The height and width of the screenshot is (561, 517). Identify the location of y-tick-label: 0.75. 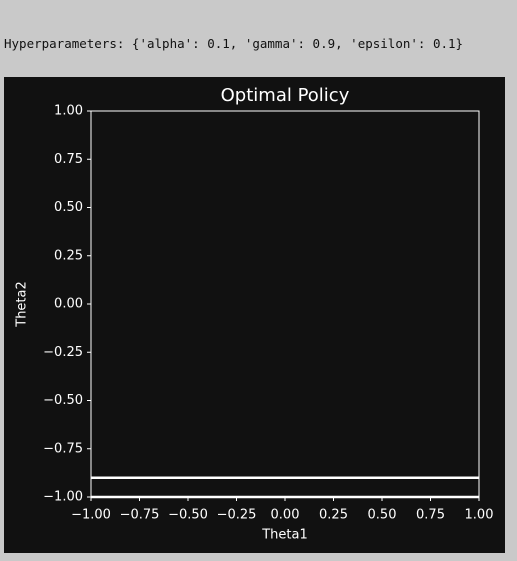
(68, 159).